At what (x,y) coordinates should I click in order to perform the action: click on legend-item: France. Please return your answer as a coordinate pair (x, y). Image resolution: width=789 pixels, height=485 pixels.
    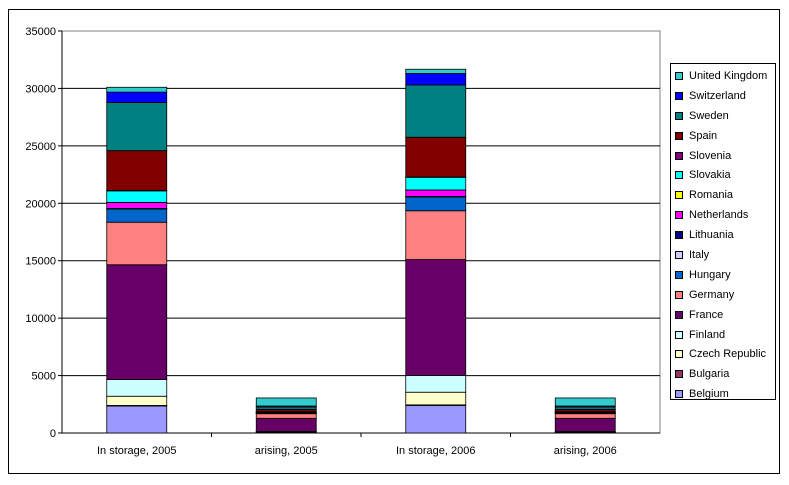
    Looking at the image, I should click on (723, 315).